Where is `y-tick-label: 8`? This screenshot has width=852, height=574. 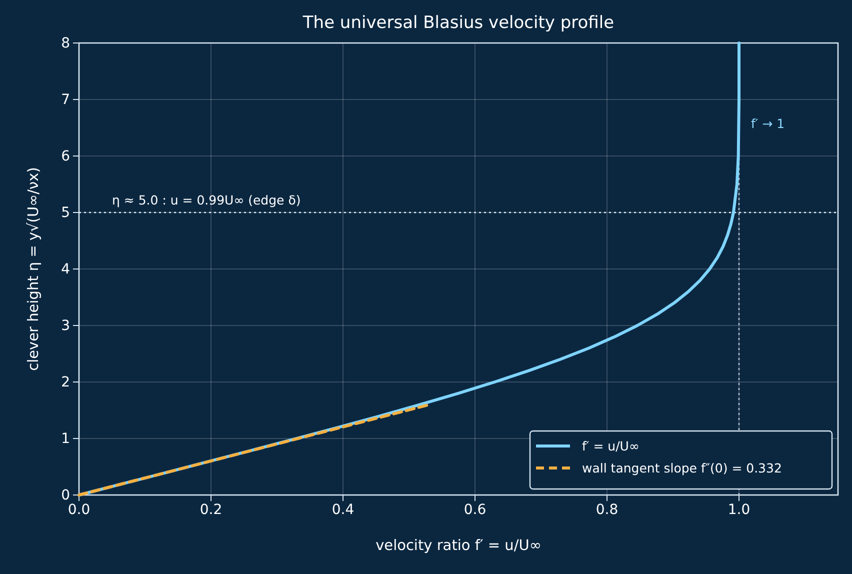 y-tick-label: 8 is located at coordinates (65, 43).